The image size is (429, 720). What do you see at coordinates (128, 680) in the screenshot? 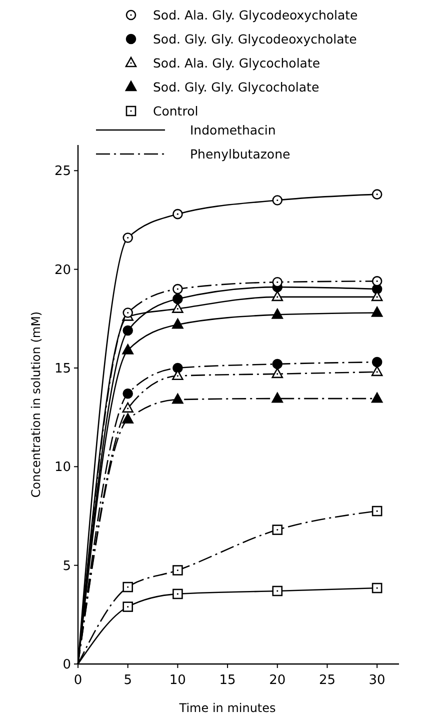
I see `x-tick-label: 5` at bounding box center [128, 680].